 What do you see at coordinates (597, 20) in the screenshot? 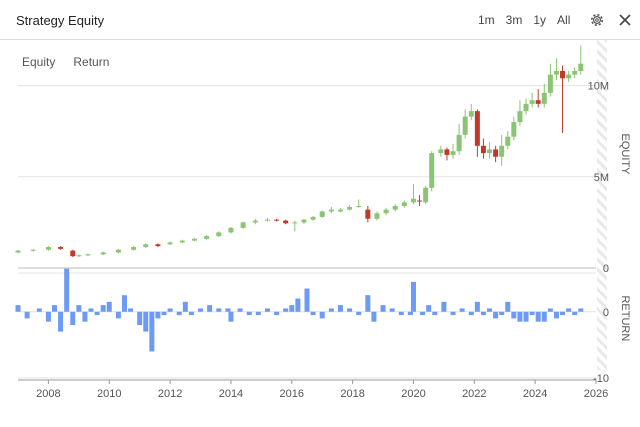
I see `gear-icon` at bounding box center [597, 20].